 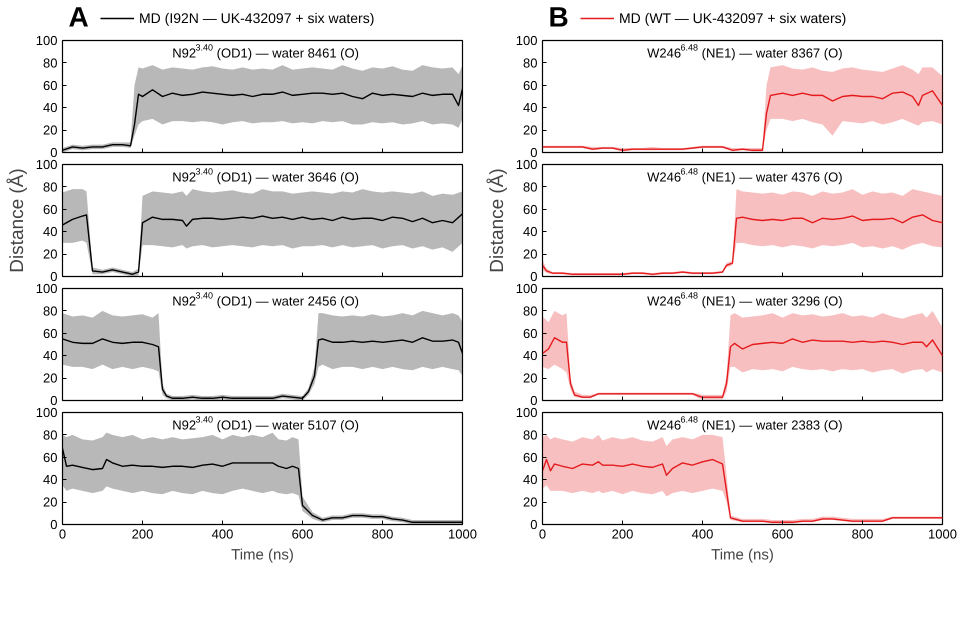 I want to click on legend-label: MD (I92N — UK-432097 + six waters), so click(x=256, y=18).